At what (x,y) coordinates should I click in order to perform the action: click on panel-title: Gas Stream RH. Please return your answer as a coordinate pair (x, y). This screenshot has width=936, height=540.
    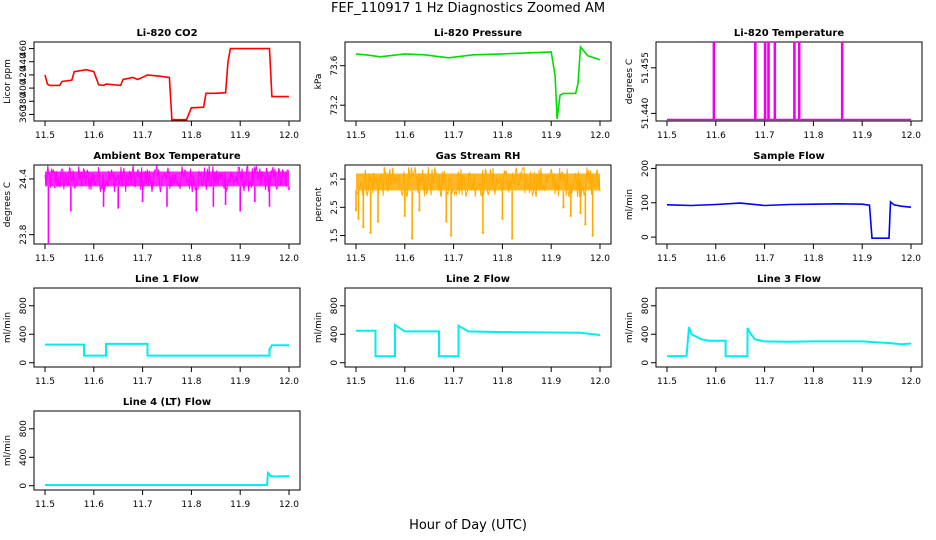
    Looking at the image, I should click on (478, 156).